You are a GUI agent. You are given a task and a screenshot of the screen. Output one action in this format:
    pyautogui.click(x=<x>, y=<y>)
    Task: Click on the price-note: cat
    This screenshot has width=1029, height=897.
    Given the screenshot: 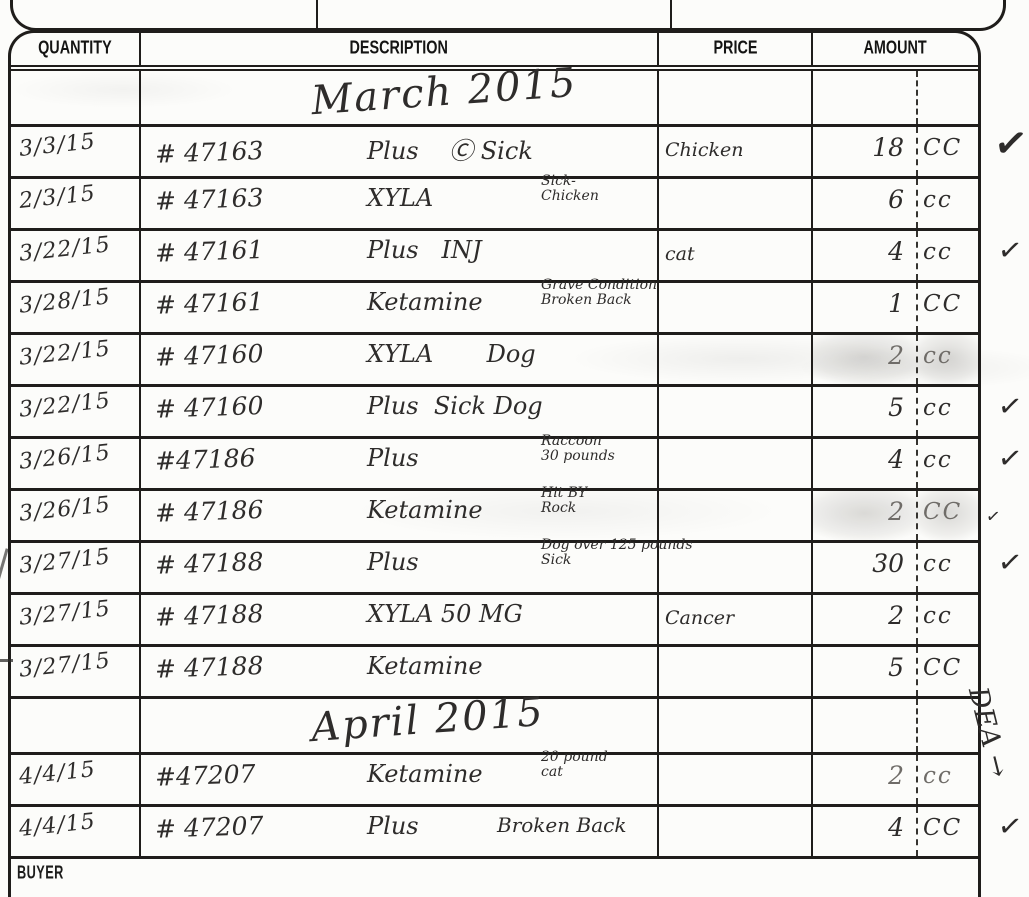 What is the action you would take?
    pyautogui.click(x=680, y=254)
    